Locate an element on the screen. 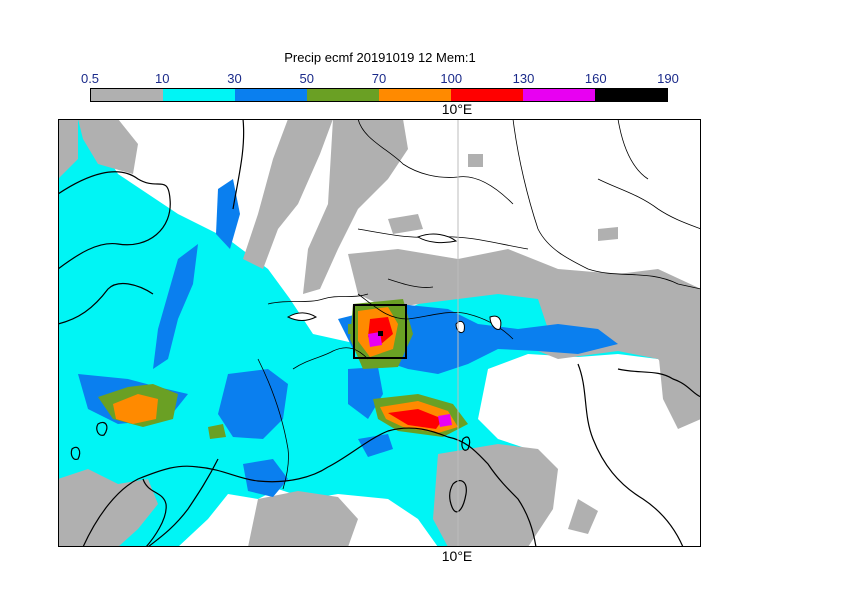  legend-tick-label: 100 is located at coordinates (451, 78).